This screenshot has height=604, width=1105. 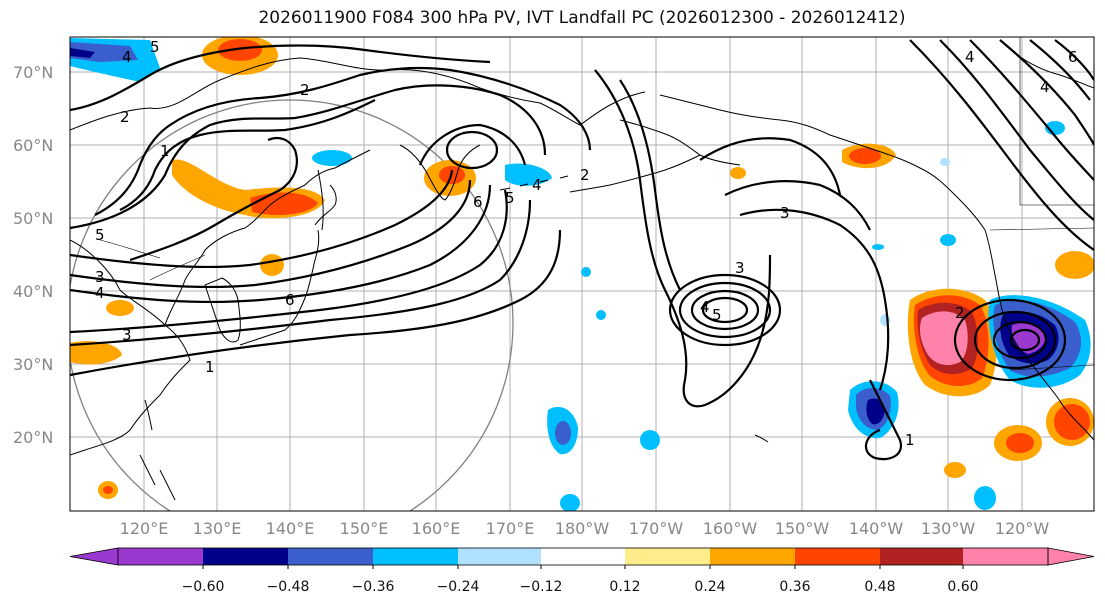 I want to click on lon-label: 170°E, so click(x=510, y=528).